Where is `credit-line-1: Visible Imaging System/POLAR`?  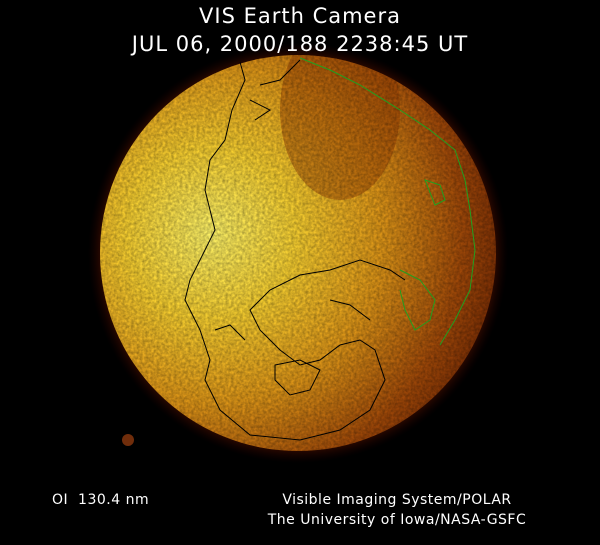 credit-line-1: Visible Imaging System/POLAR is located at coordinates (397, 500).